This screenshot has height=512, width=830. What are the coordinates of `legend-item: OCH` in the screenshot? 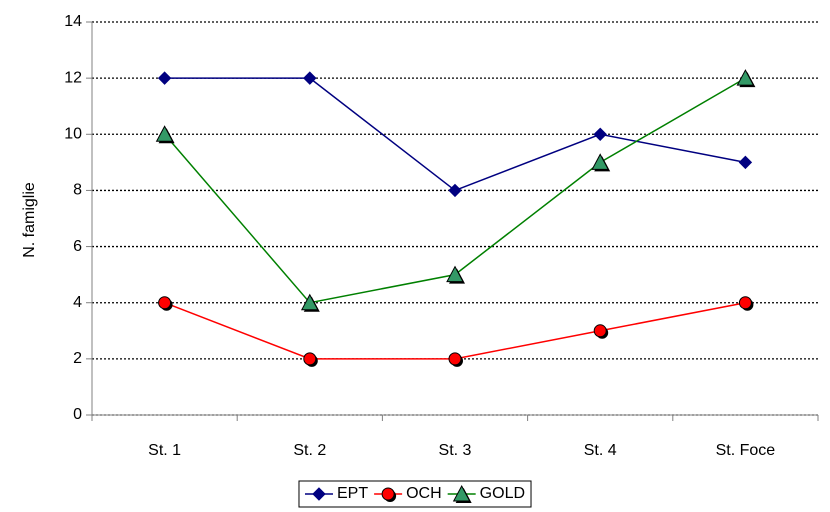 It's located at (408, 493).